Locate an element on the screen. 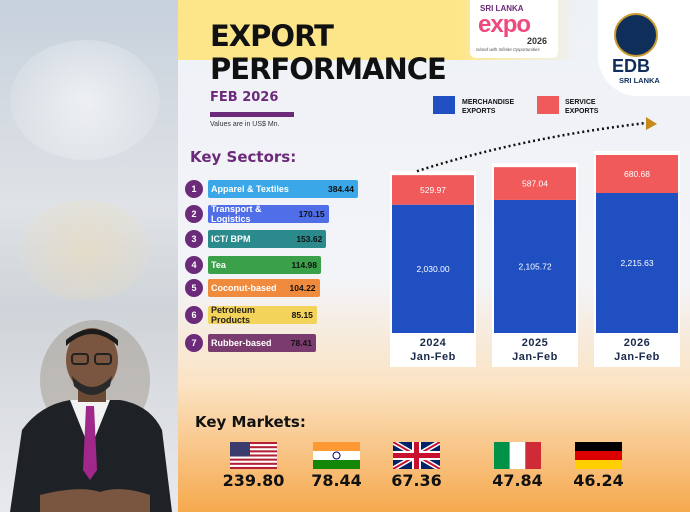 Image resolution: width=690 pixels, height=512 pixels. sector-bar: Petroleum Products 85.15 is located at coordinates (262, 315).